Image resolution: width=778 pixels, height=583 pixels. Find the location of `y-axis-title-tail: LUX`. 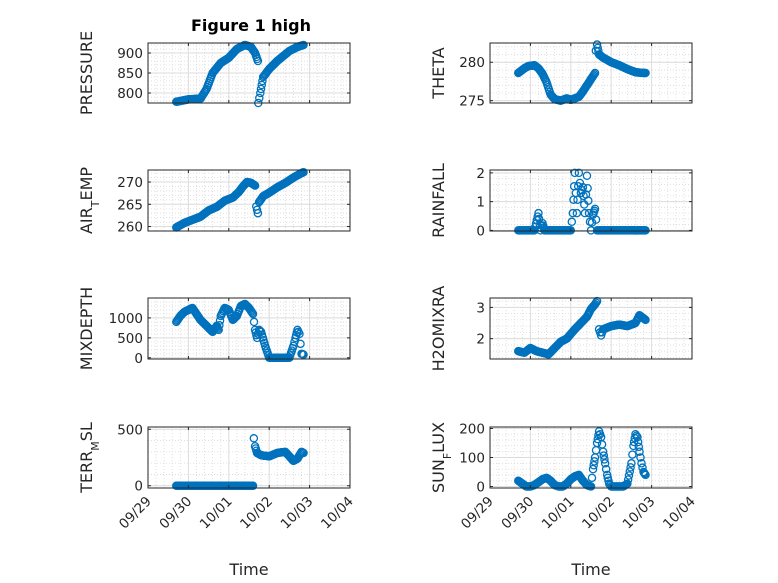

y-axis-title-tail: LUX is located at coordinates (438, 437).